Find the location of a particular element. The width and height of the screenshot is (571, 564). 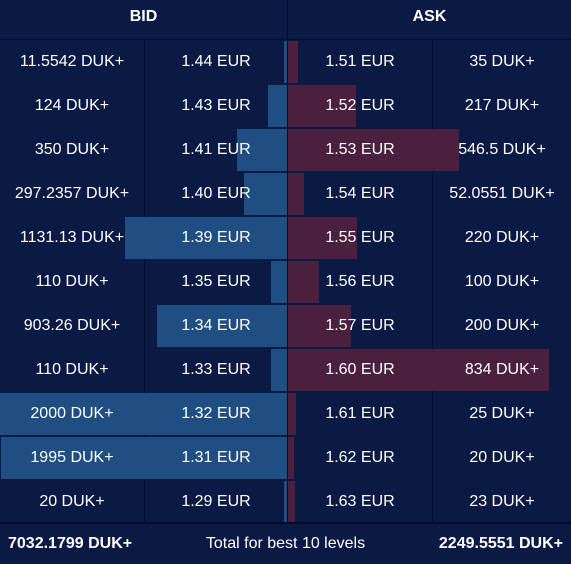

ask-price: 1.61 EUR is located at coordinates (360, 413).